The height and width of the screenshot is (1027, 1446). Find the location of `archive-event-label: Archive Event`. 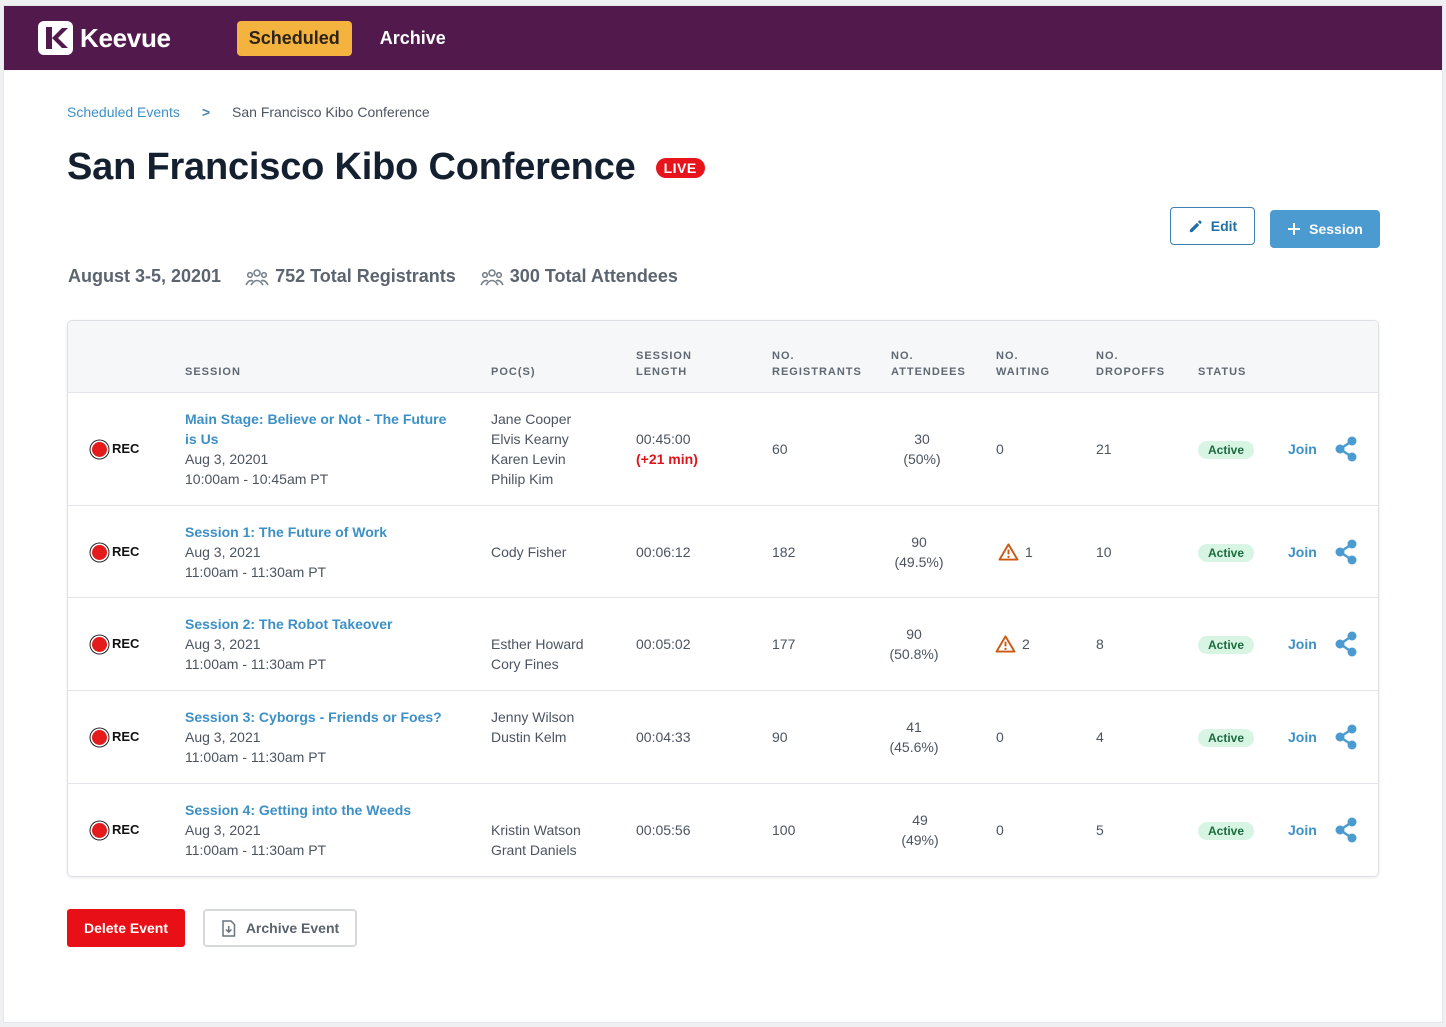

archive-event-label: Archive Event is located at coordinates (292, 928).